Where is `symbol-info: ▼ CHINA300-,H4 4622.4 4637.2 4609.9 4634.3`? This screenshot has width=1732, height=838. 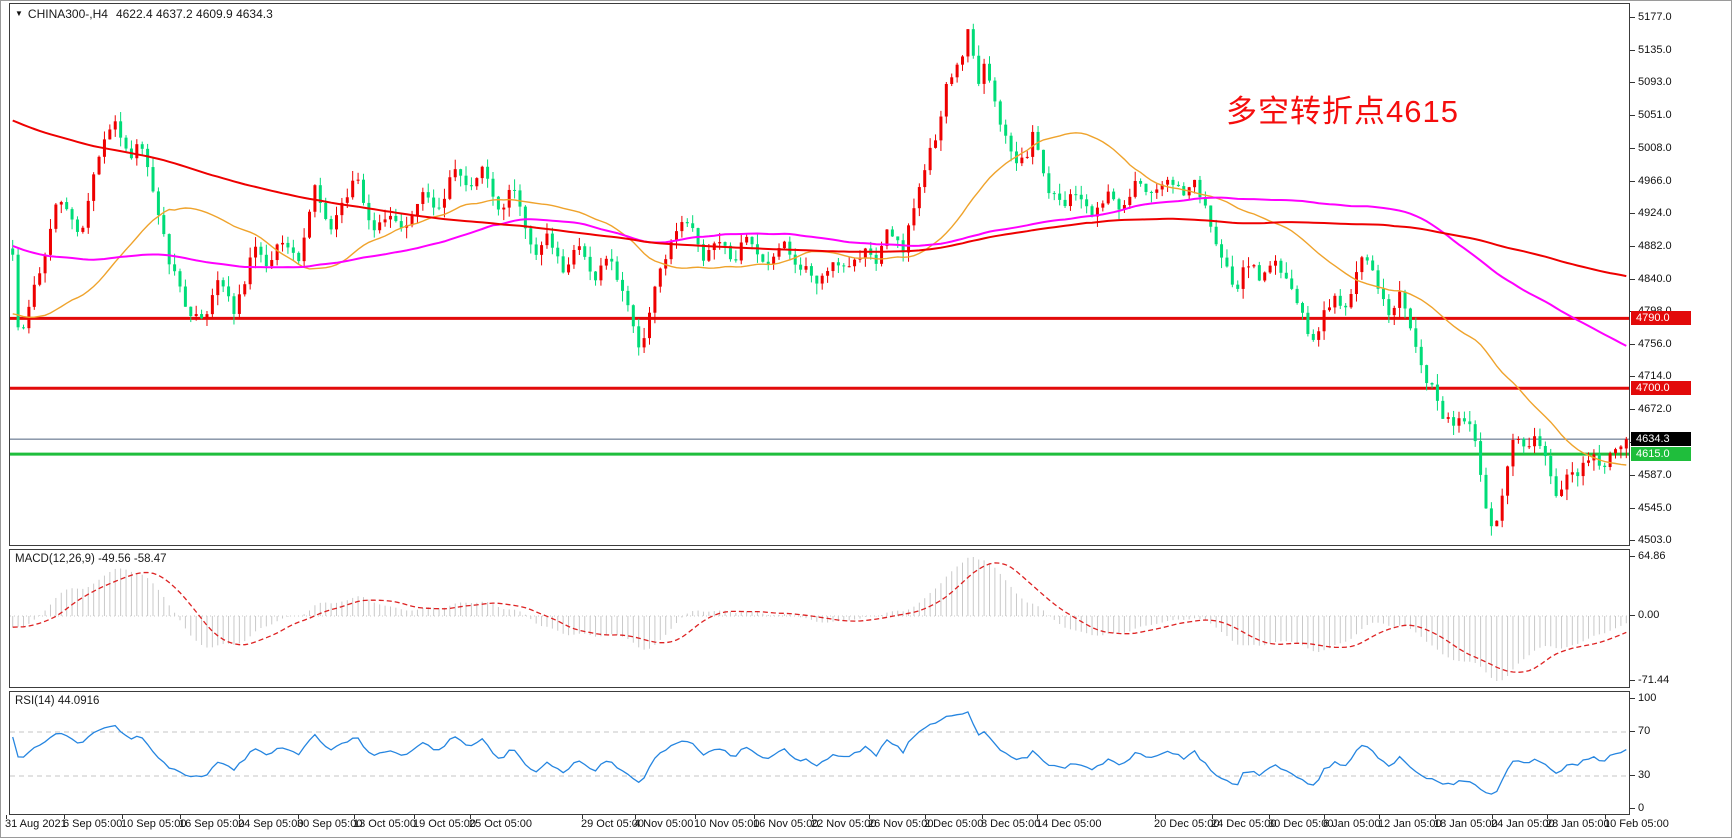
symbol-info: ▼ CHINA300-,H4 4622.4 4637.2 4609.9 4634.3 is located at coordinates (144, 14).